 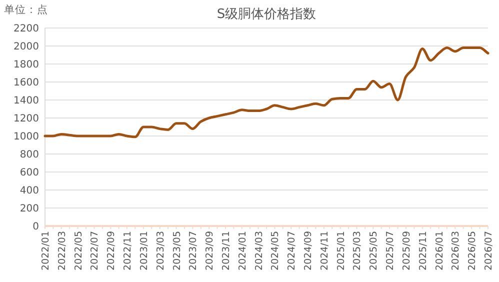 I want to click on y-tick-label: 1800, so click(x=26, y=65).